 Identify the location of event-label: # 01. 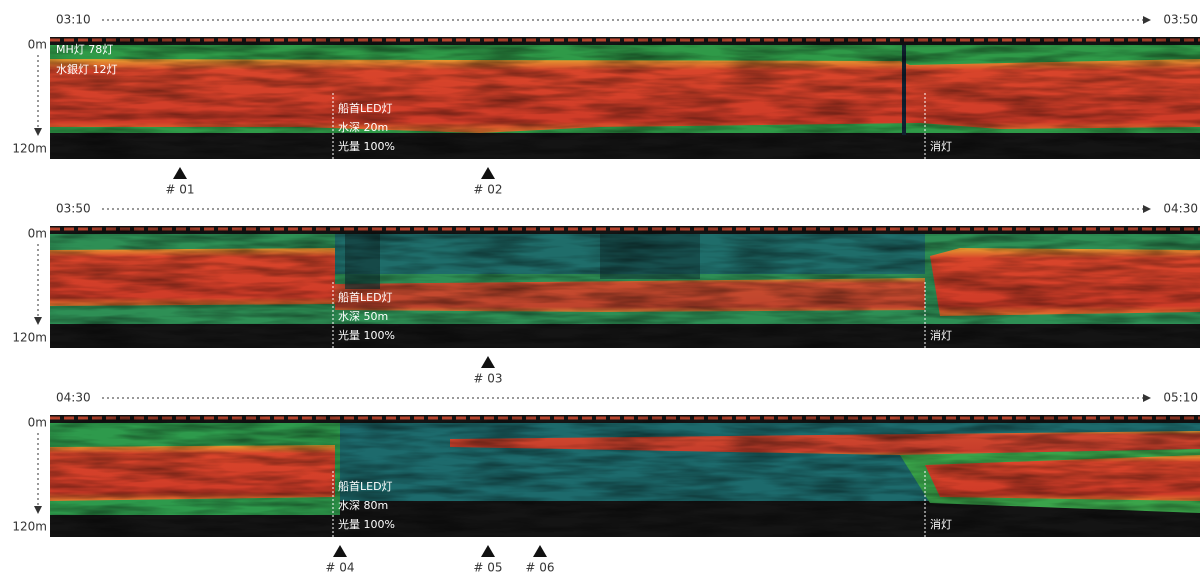
(179, 190).